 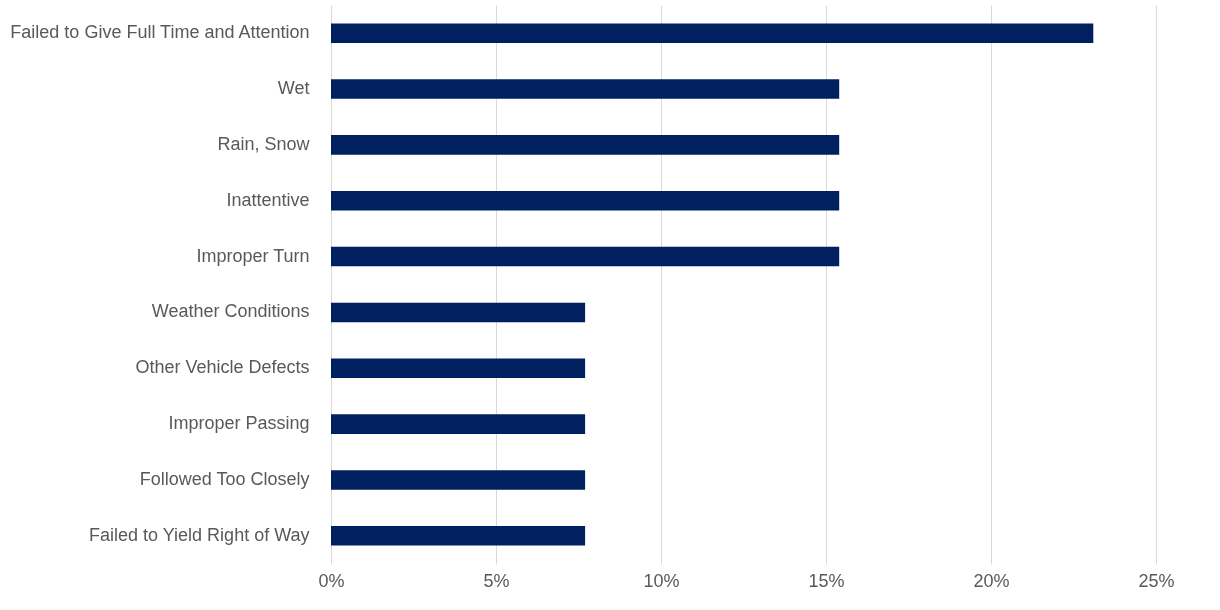 What do you see at coordinates (264, 143) in the screenshot?
I see `y-tick-label: Rain, Snow` at bounding box center [264, 143].